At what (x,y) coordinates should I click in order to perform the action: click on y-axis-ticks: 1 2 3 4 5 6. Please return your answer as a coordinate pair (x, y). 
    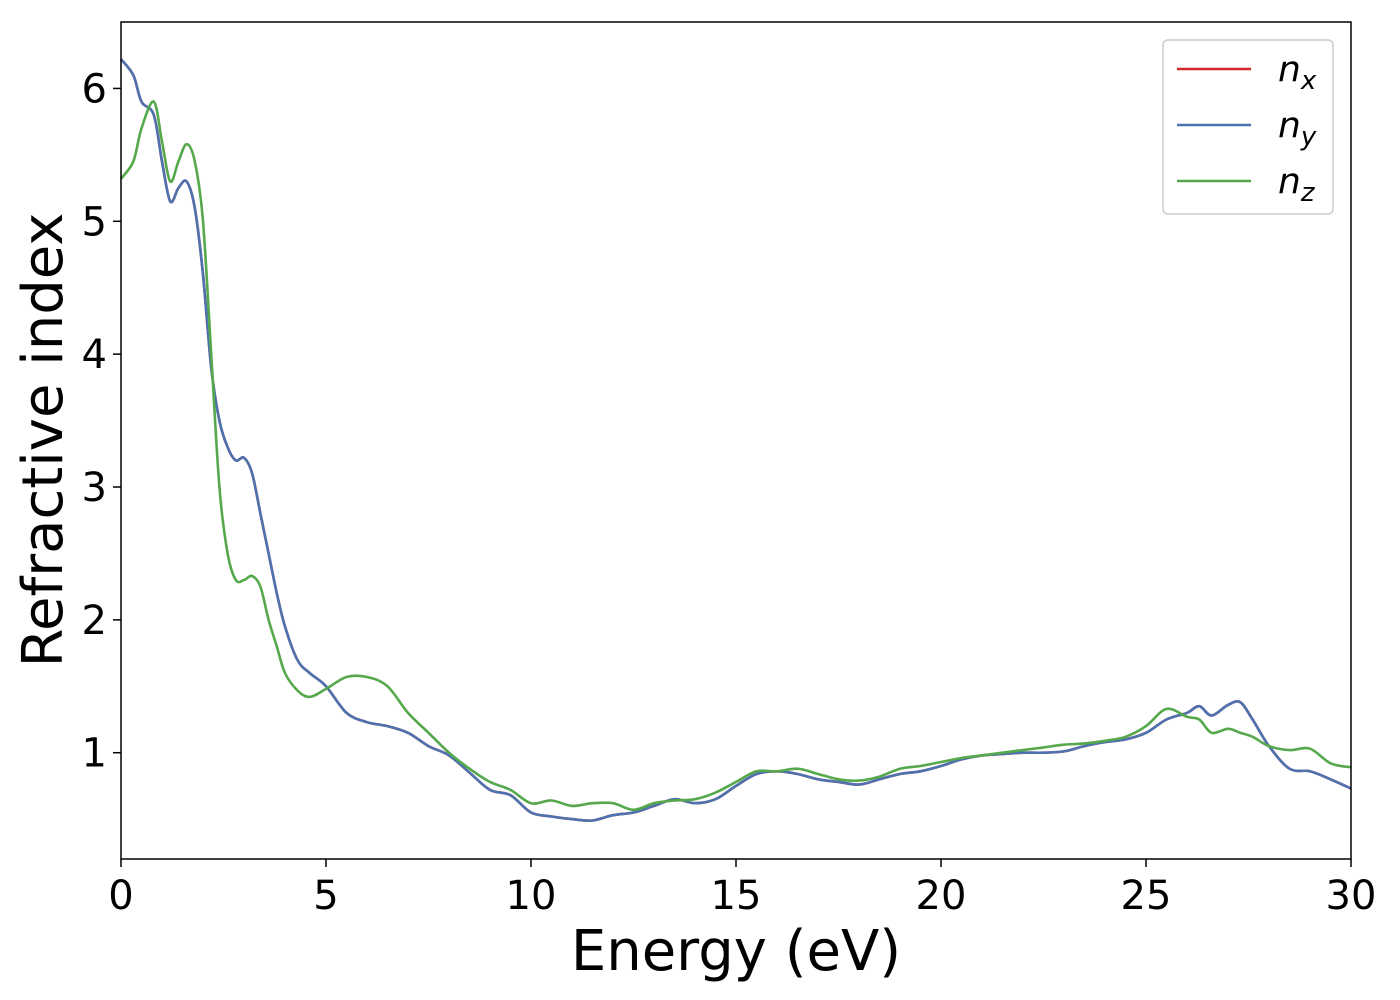
    Looking at the image, I should click on (101, 421).